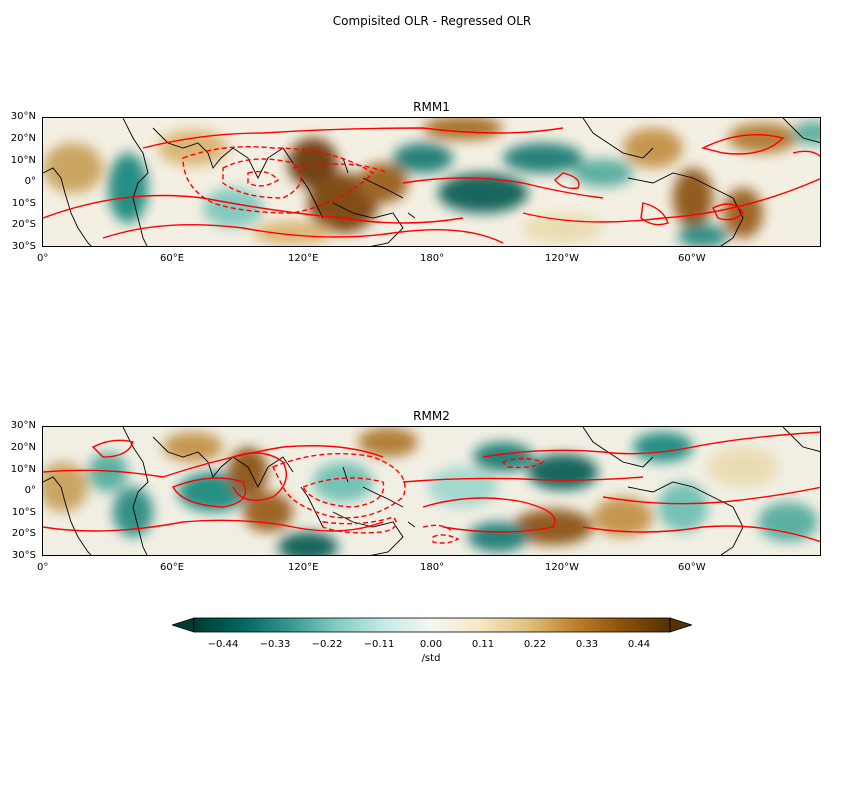  Describe the element at coordinates (680, 625) in the screenshot. I see `colorbar-extend-max` at that location.